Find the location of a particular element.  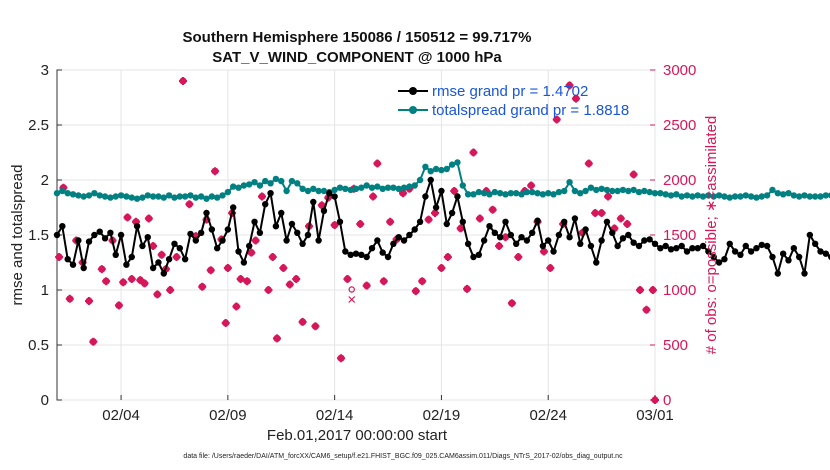

legend-label-rmse: rmse grand pr = 1.4702 is located at coordinates (510, 91).